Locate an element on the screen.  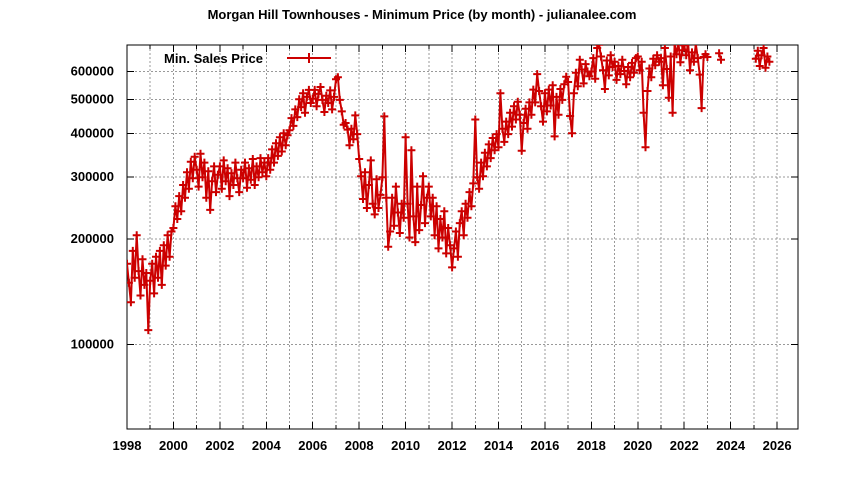
x-tick-label: 2008 is located at coordinates (359, 445).